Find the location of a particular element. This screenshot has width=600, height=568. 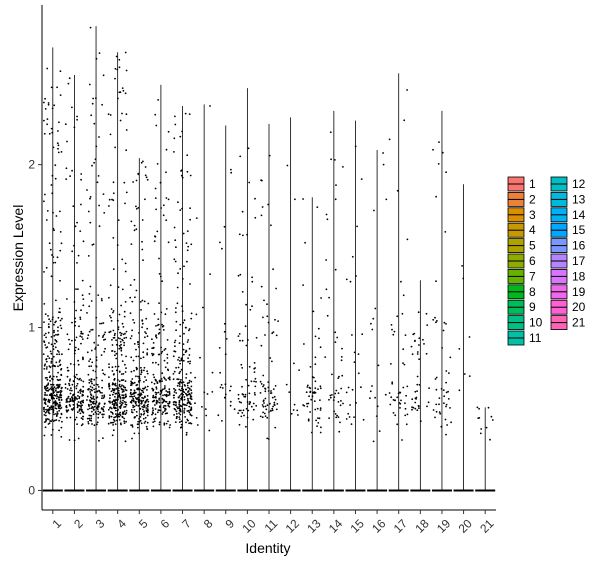

legend-item-4: 4 is located at coordinates (521, 230).